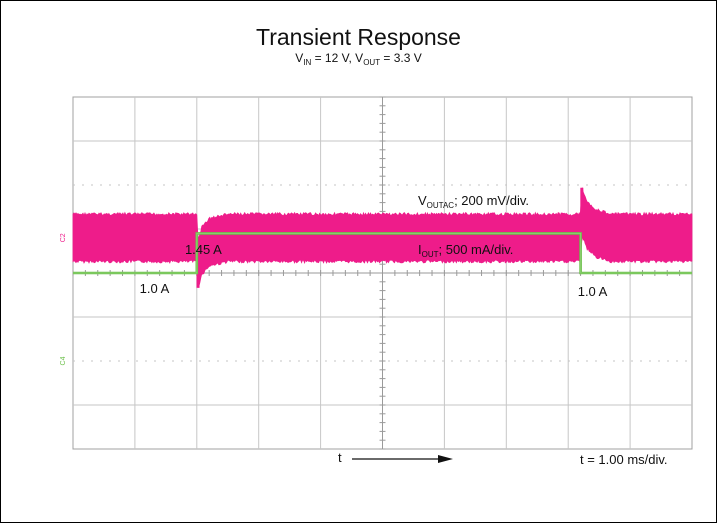  Describe the element at coordinates (473, 201) in the screenshot. I see `channel-label-voutac: VOUTAC; 200 mV/div.` at that location.